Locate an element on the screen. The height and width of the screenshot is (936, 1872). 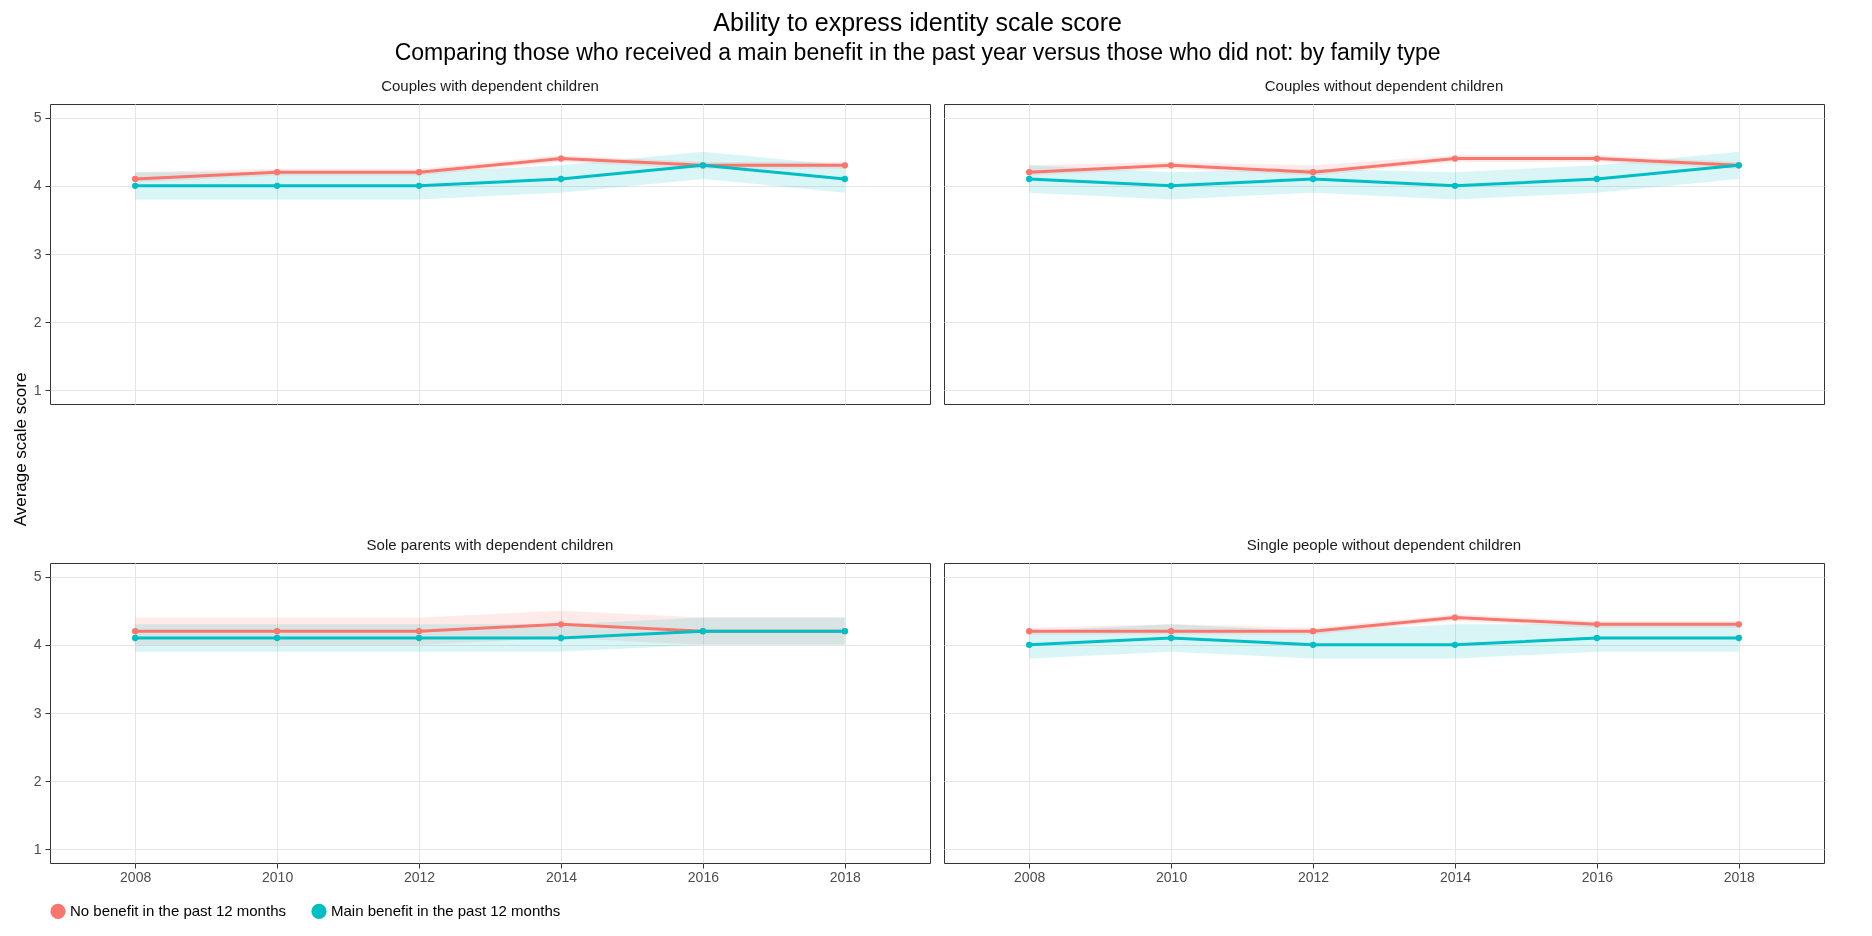
chart-title: Single people without dependent children is located at coordinates (1384, 544).